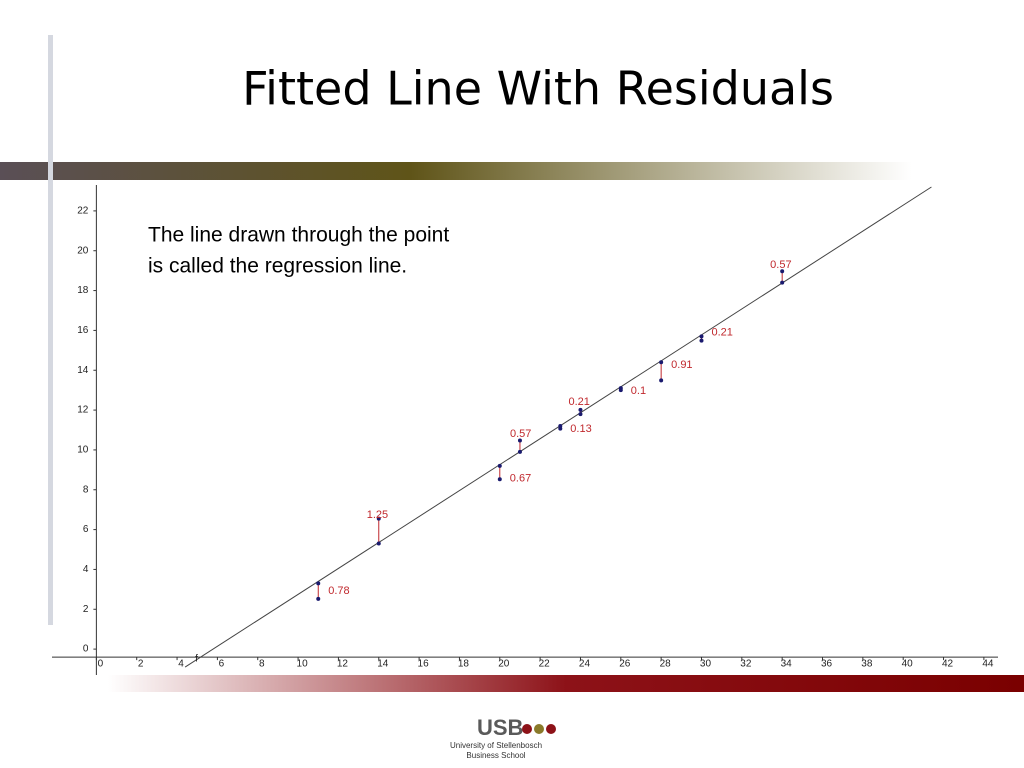 The image size is (1024, 768). I want to click on x-tick-label: 44, so click(988, 664).